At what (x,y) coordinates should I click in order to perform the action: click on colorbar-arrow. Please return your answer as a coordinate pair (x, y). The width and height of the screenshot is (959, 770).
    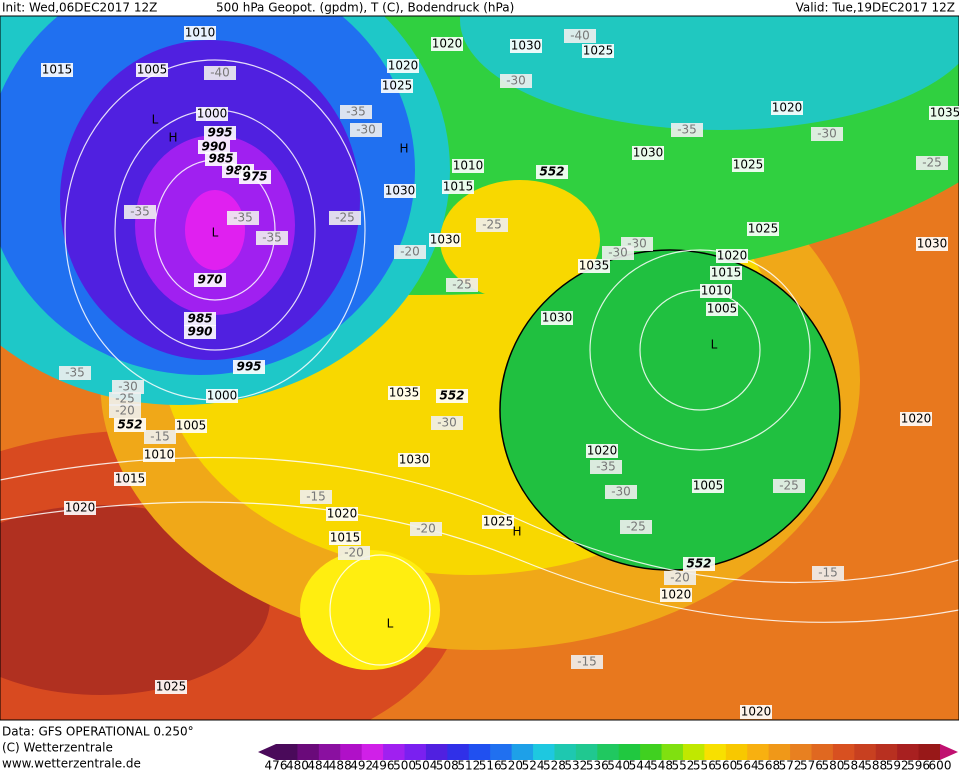
    Looking at the image, I should click on (267, 752).